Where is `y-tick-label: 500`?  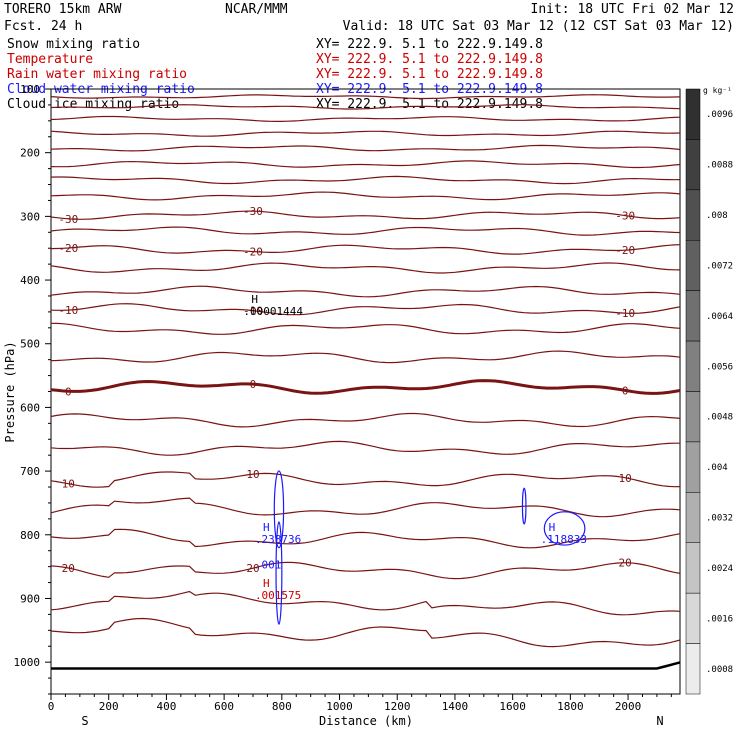 y-tick-label: 500 is located at coordinates (30, 344).